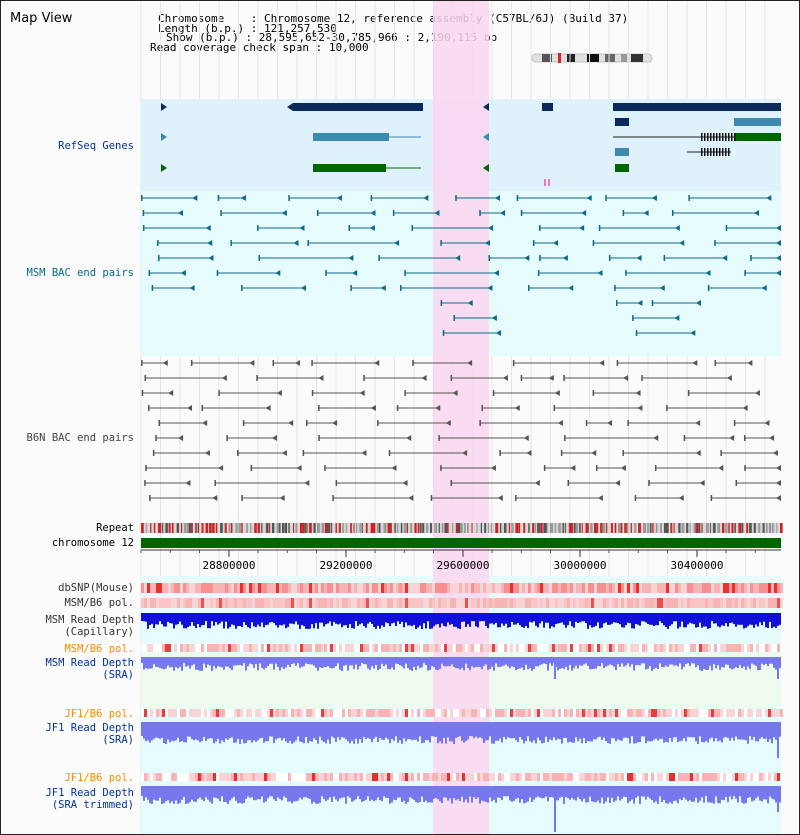 The image size is (800, 835). What do you see at coordinates (89, 626) in the screenshot?
I see `track-label-msm-depth-cap: MSM Read Depth (Capillary)` at bounding box center [89, 626].